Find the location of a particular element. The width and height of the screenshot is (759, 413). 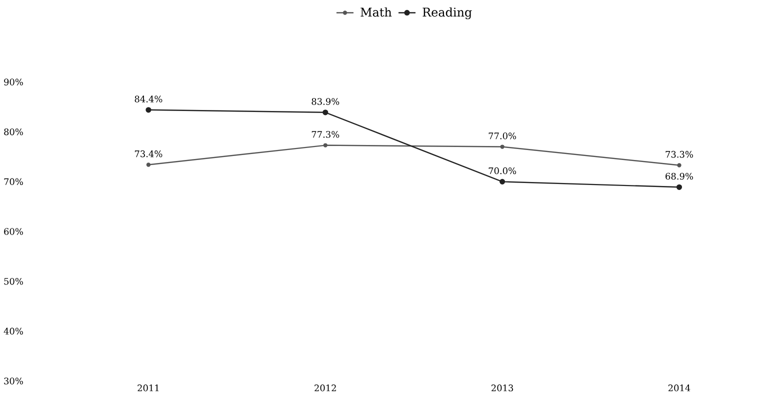

legend-label: Reading is located at coordinates (447, 13).